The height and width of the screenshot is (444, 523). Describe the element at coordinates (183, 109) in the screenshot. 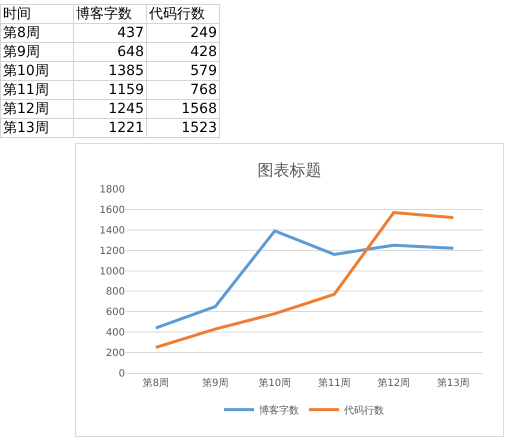

I see `data-label: 1568` at that location.